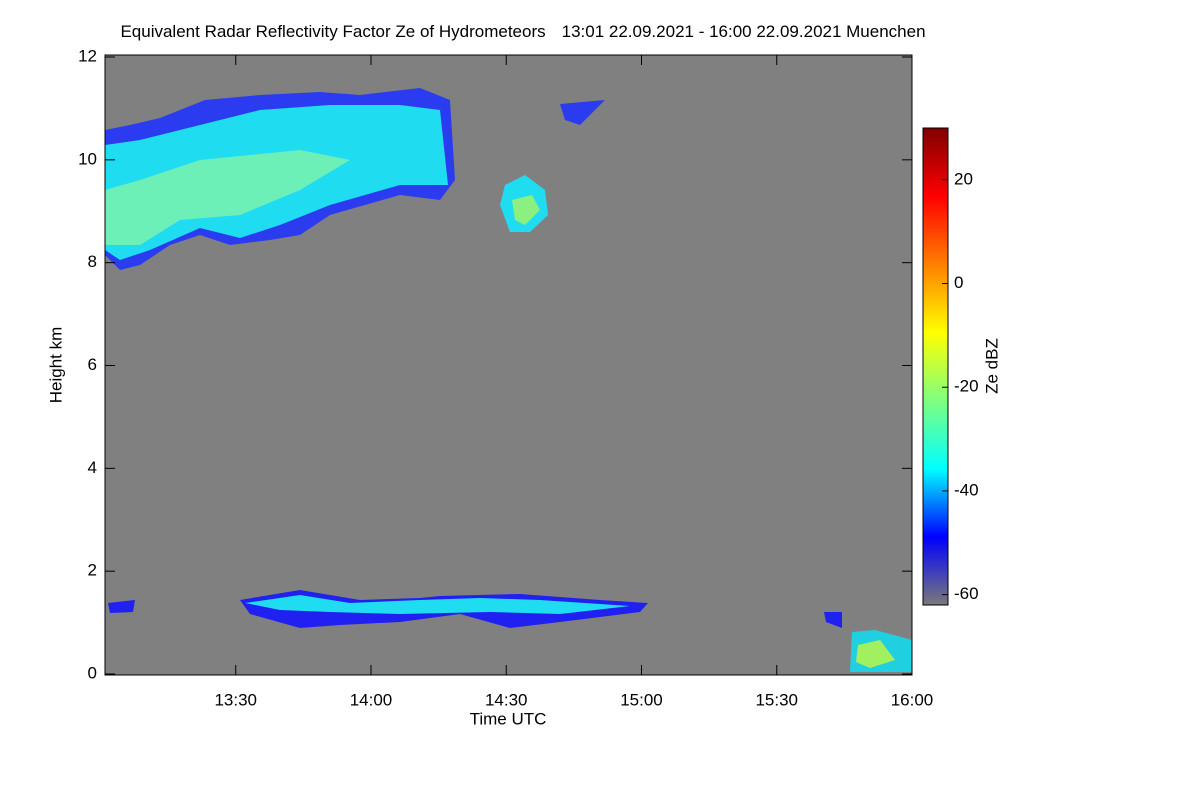  Describe the element at coordinates (92, 364) in the screenshot. I see `y-tick-label: 6` at that location.